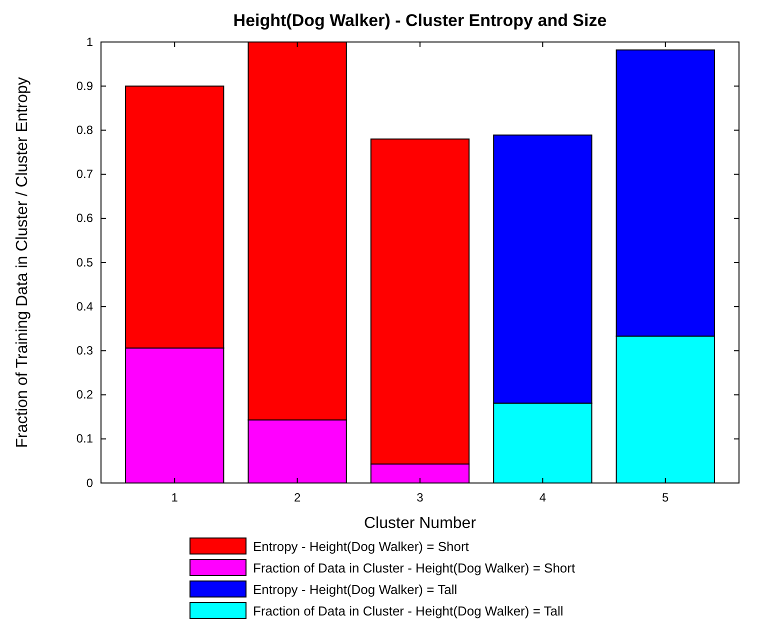 The height and width of the screenshot is (637, 781). Describe the element at coordinates (355, 589) in the screenshot. I see `legend-label: Entropy - Height(Dog Walker) = Tall` at that location.